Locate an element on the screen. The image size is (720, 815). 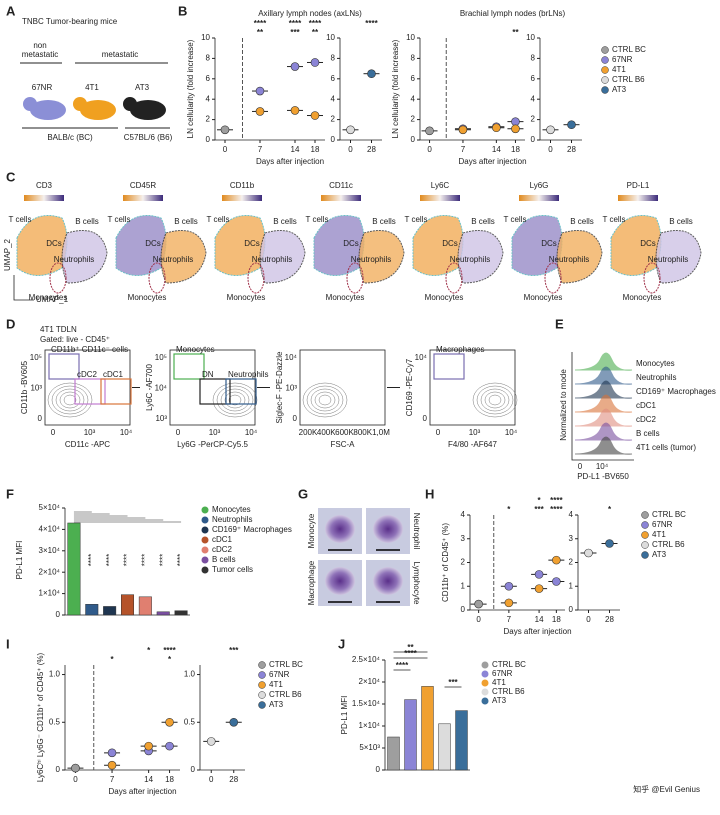
x-tick-label: 14 is located at coordinates (295, 149).